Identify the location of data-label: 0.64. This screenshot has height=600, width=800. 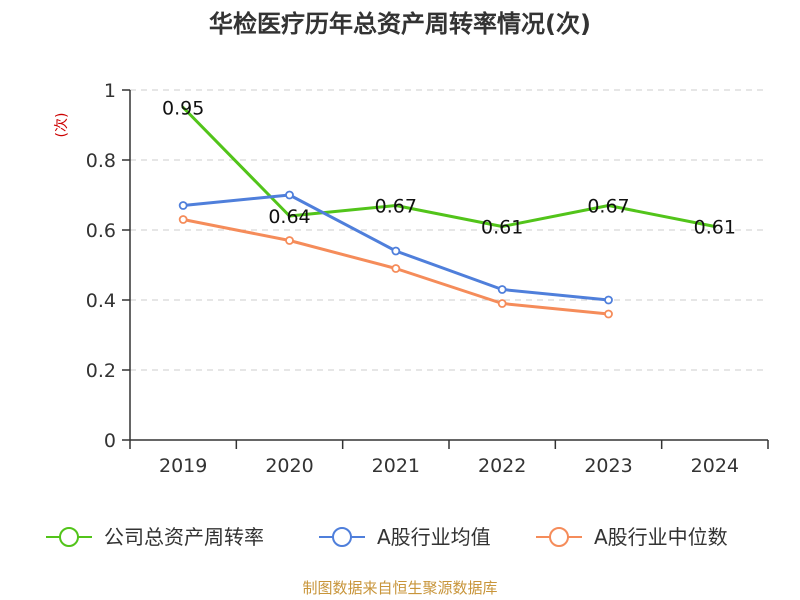
(289, 217).